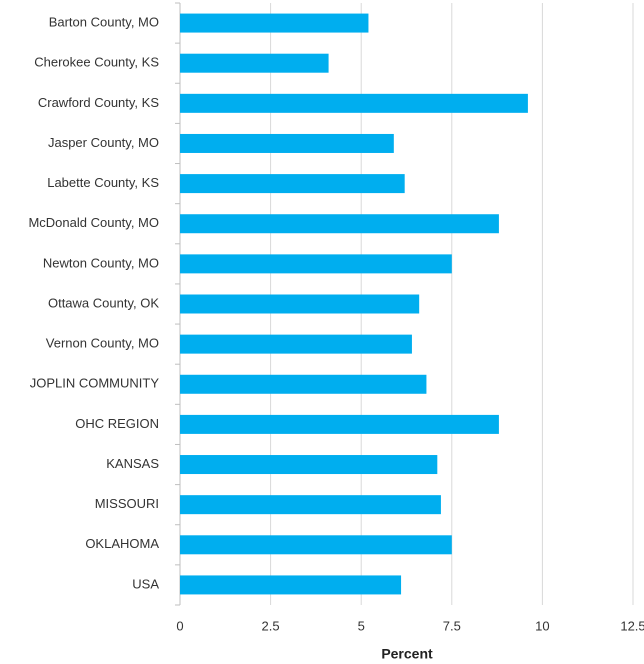 The width and height of the screenshot is (644, 664). Describe the element at coordinates (361, 625) in the screenshot. I see `x-tick-label: 5` at that location.